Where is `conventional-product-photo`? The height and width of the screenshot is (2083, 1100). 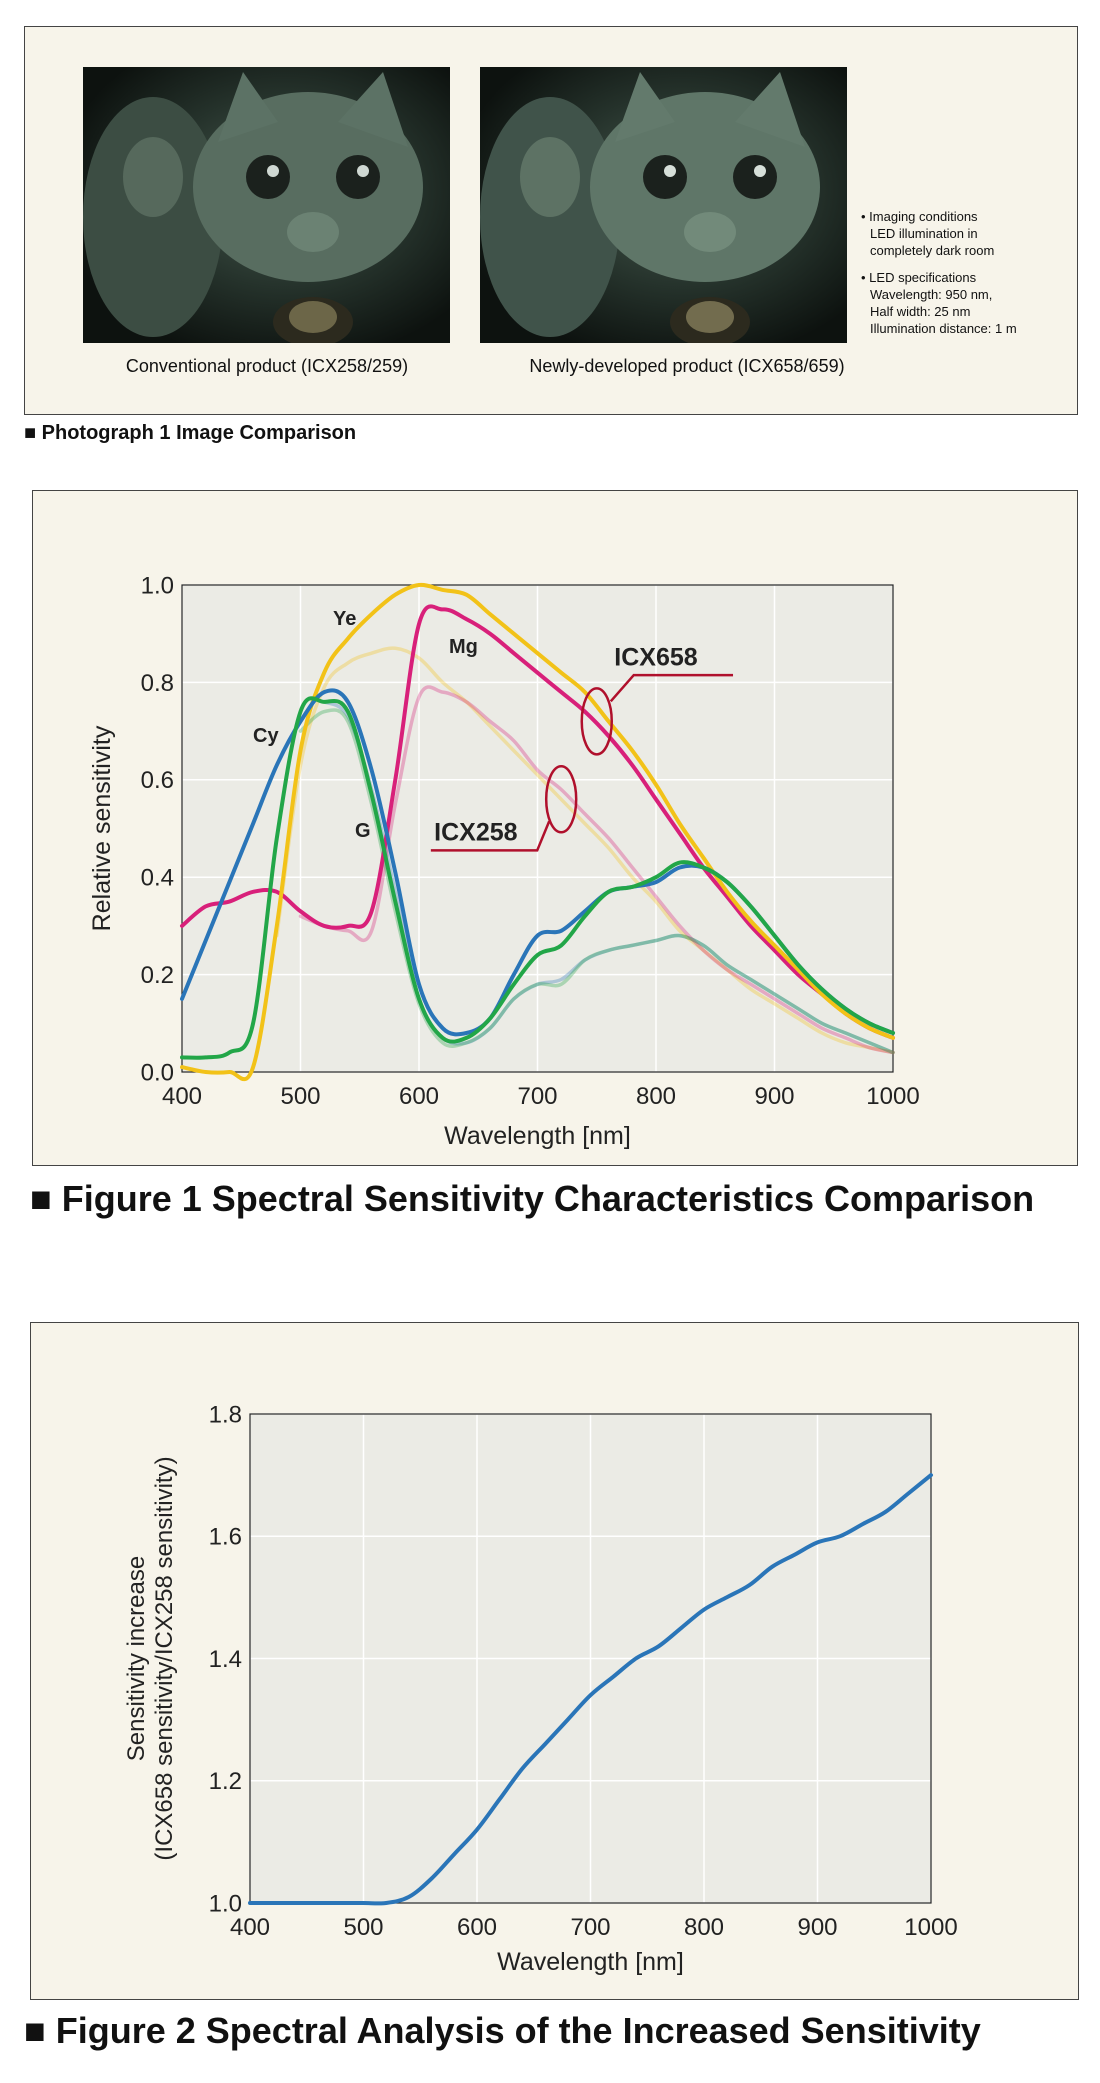
conventional-product-photo is located at coordinates (266, 205).